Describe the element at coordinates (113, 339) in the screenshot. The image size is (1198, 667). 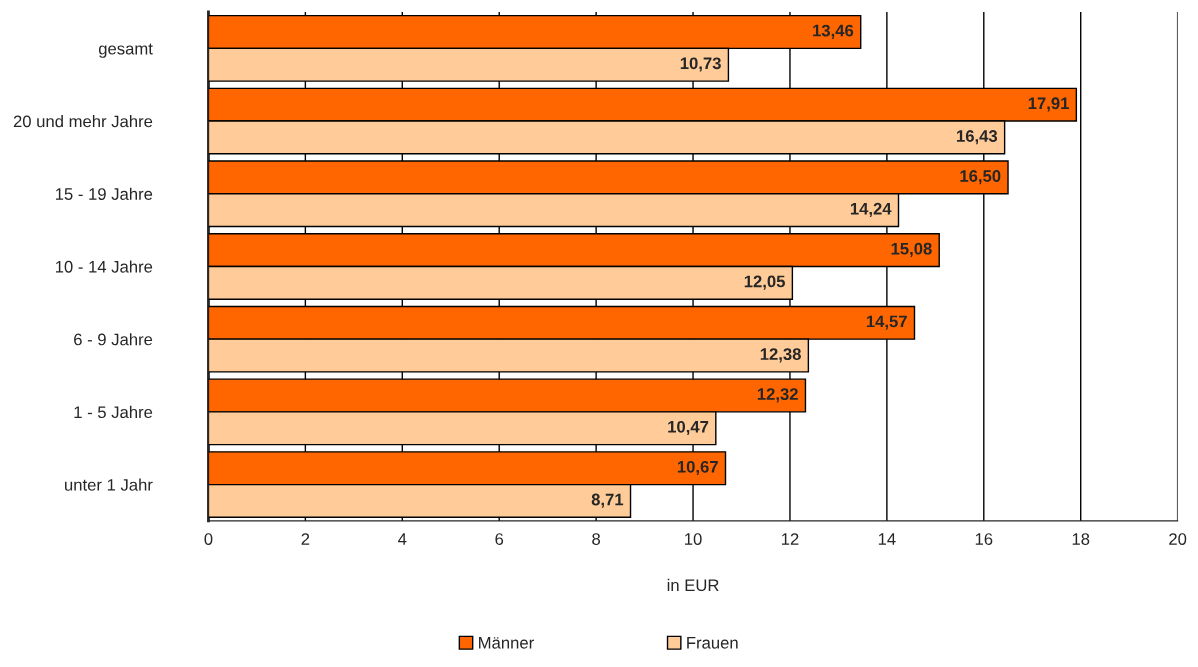
I see `y-tick-label: 6 - 9 Jahre` at that location.